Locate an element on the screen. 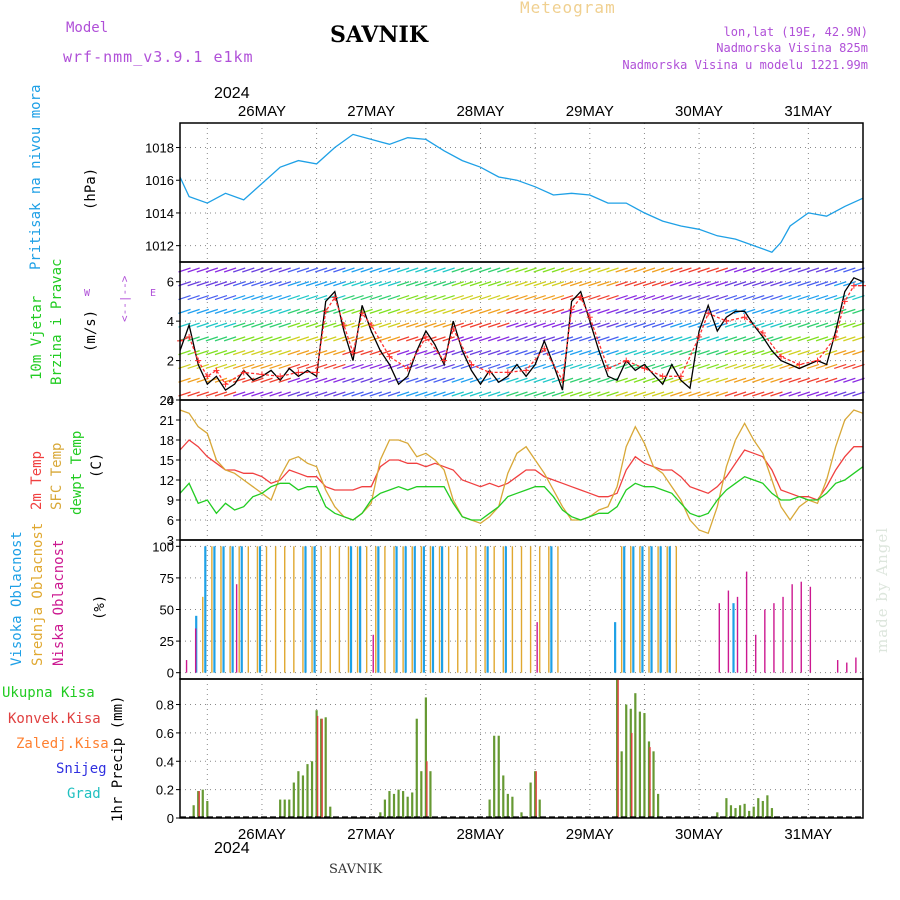 The height and width of the screenshot is (900, 900). date-label-bottom: 30MAY is located at coordinates (699, 834).